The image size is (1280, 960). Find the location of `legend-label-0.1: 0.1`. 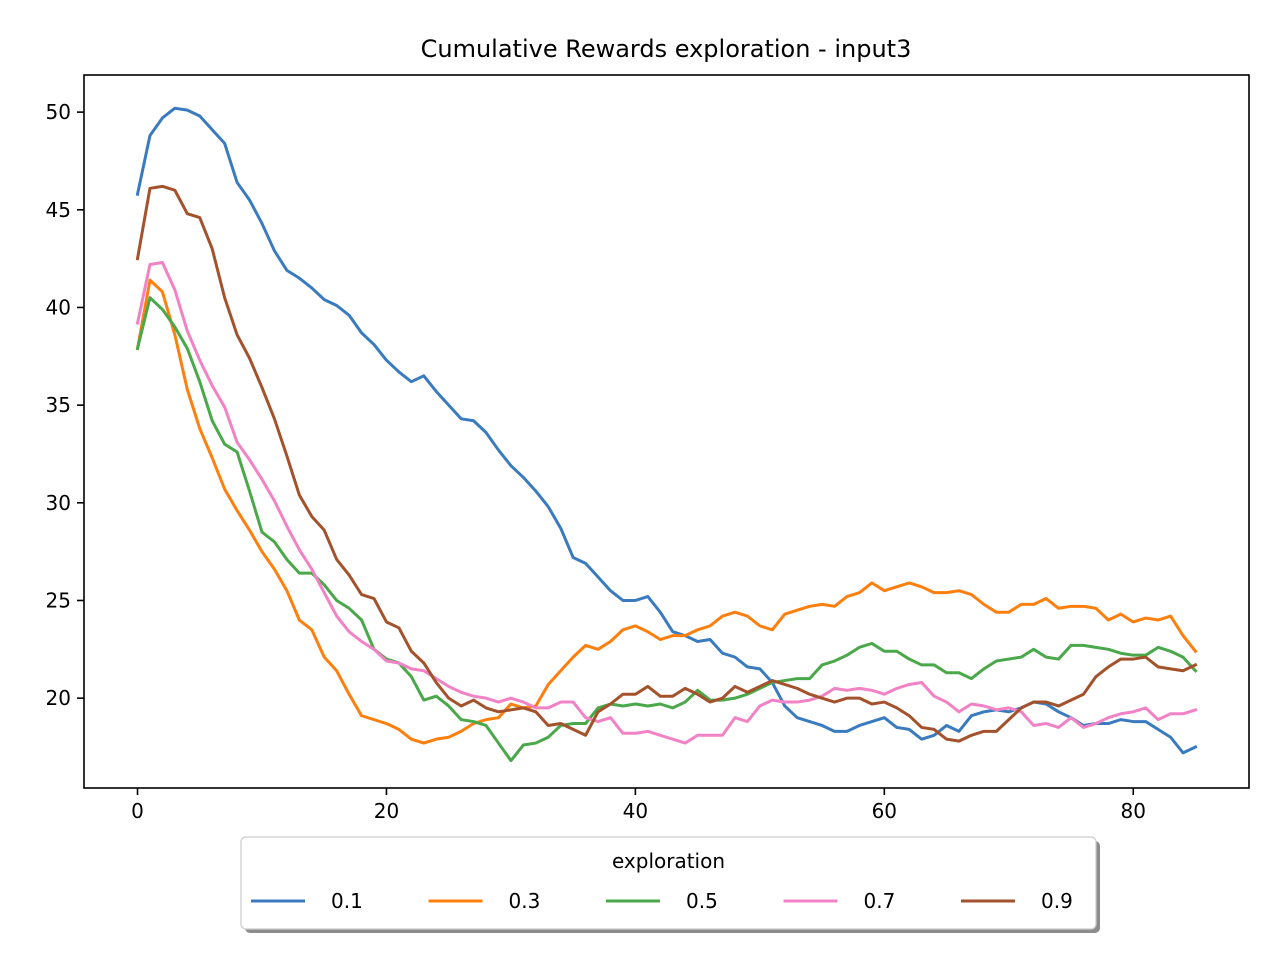

legend-label-0.1: 0.1 is located at coordinates (347, 901).